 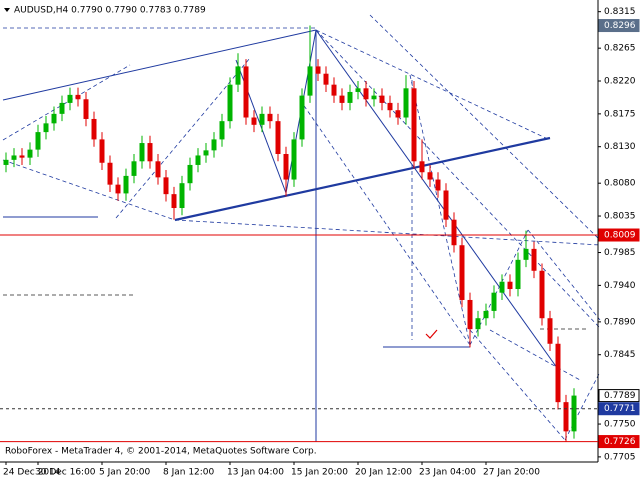 I want to click on x-tick-label: 20 Jan 12:00, so click(x=383, y=473).